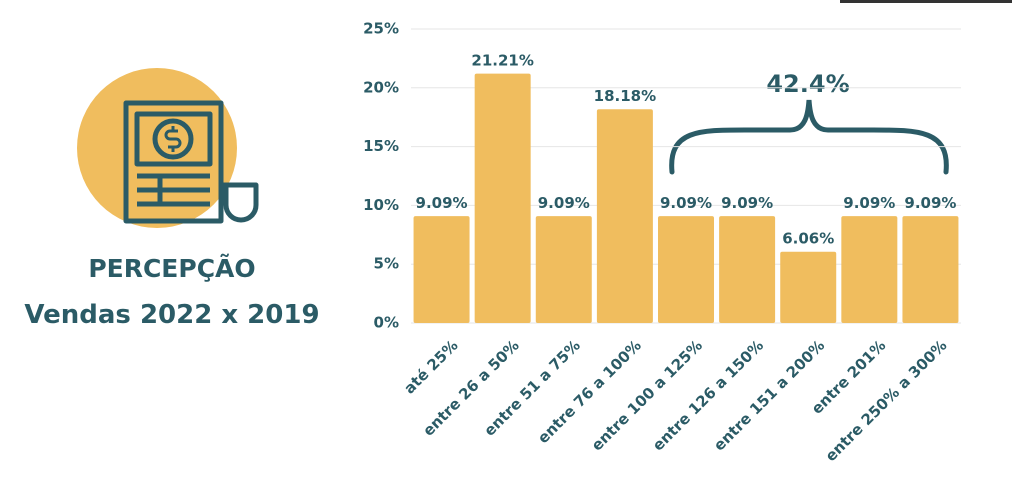 The width and height of the screenshot is (1024, 490). Describe the element at coordinates (386, 264) in the screenshot. I see `y-tick-label: 5%` at that location.